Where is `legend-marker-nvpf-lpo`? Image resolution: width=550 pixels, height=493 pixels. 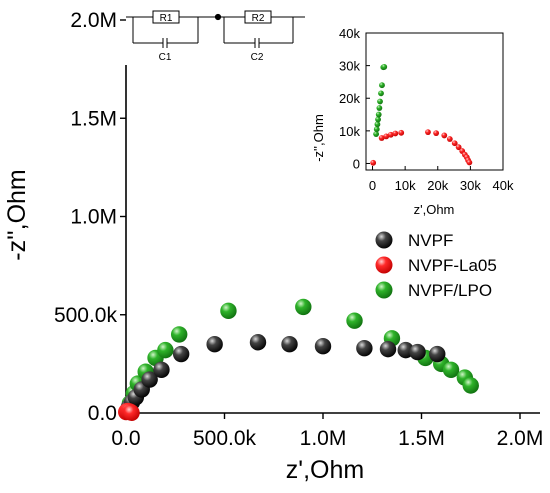 legend-marker-nvpf-lpo is located at coordinates (384, 290).